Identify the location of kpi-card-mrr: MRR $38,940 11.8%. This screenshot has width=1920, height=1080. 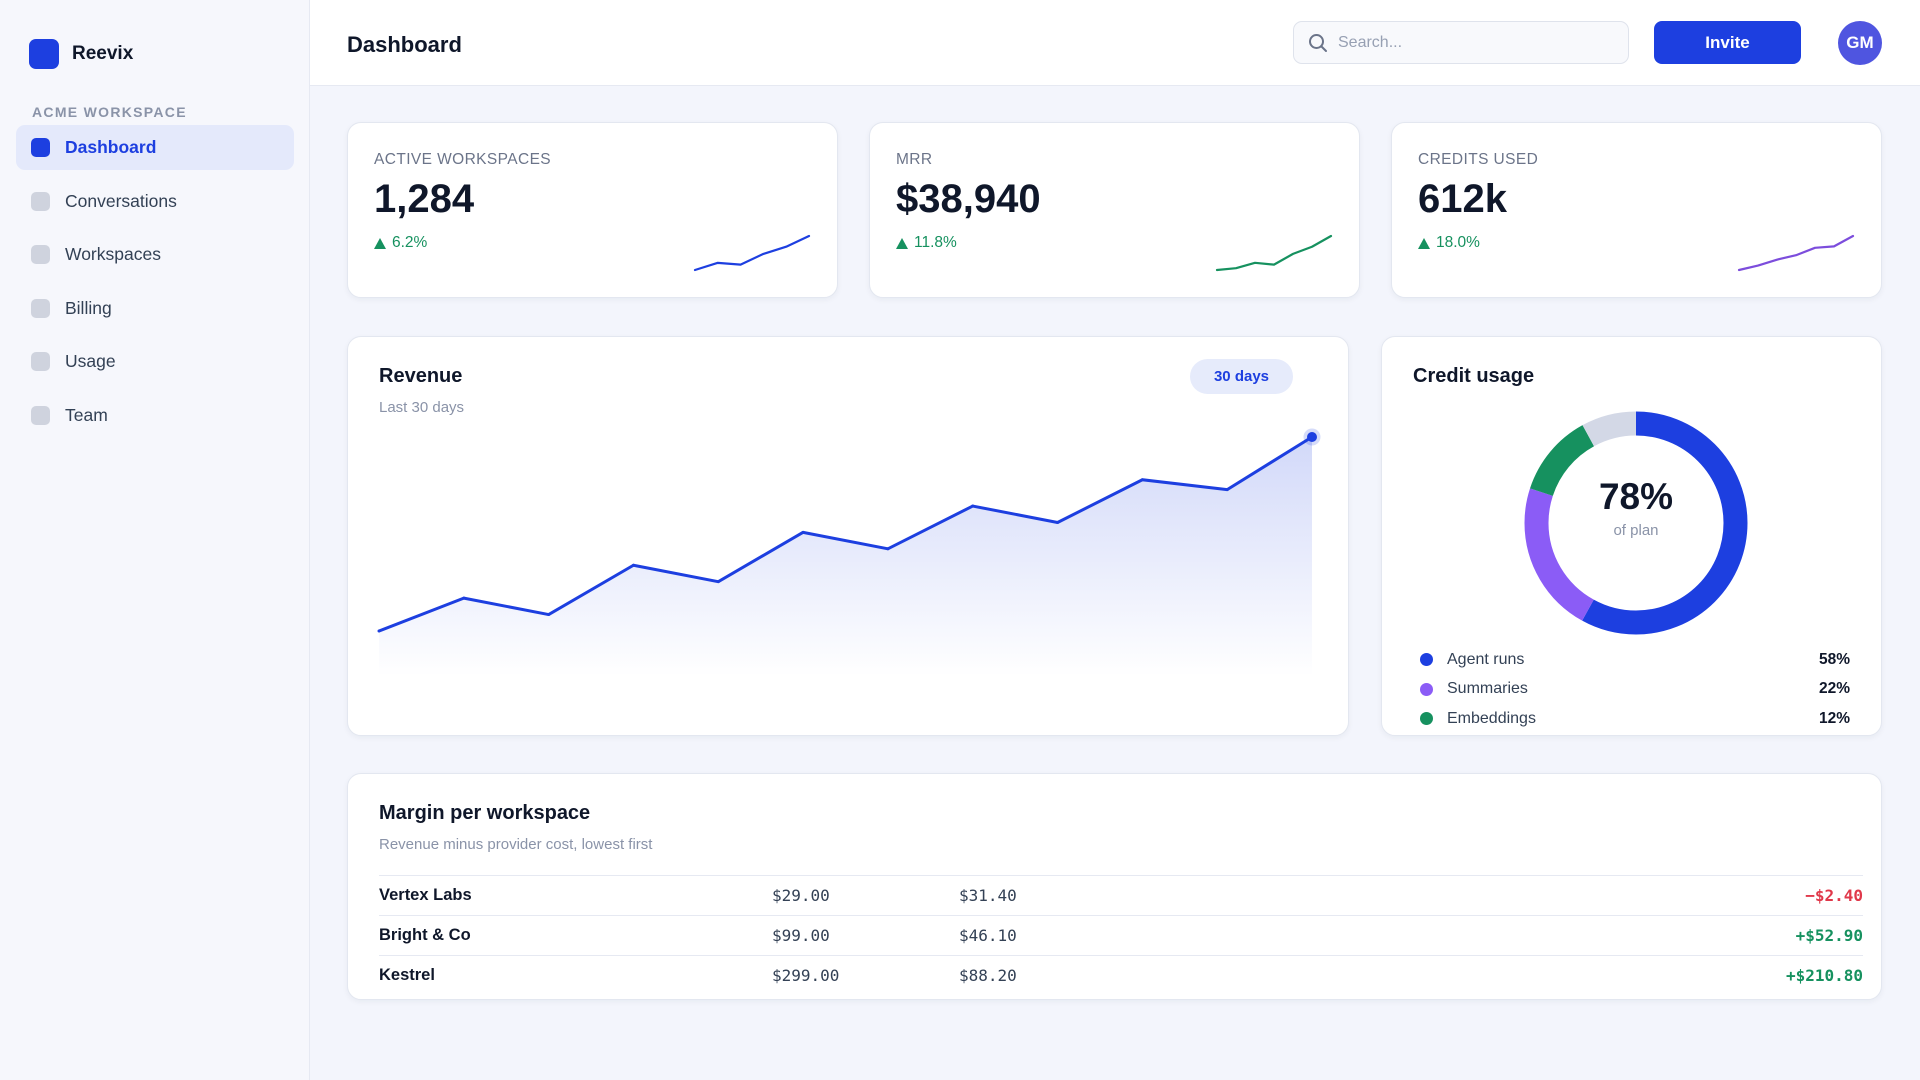
(1114, 210).